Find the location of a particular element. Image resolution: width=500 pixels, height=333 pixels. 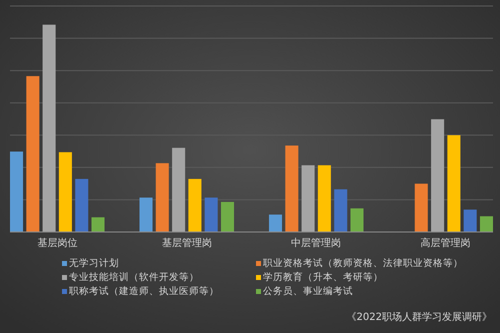

x-tick-label: 中层管理岗 is located at coordinates (316, 243).